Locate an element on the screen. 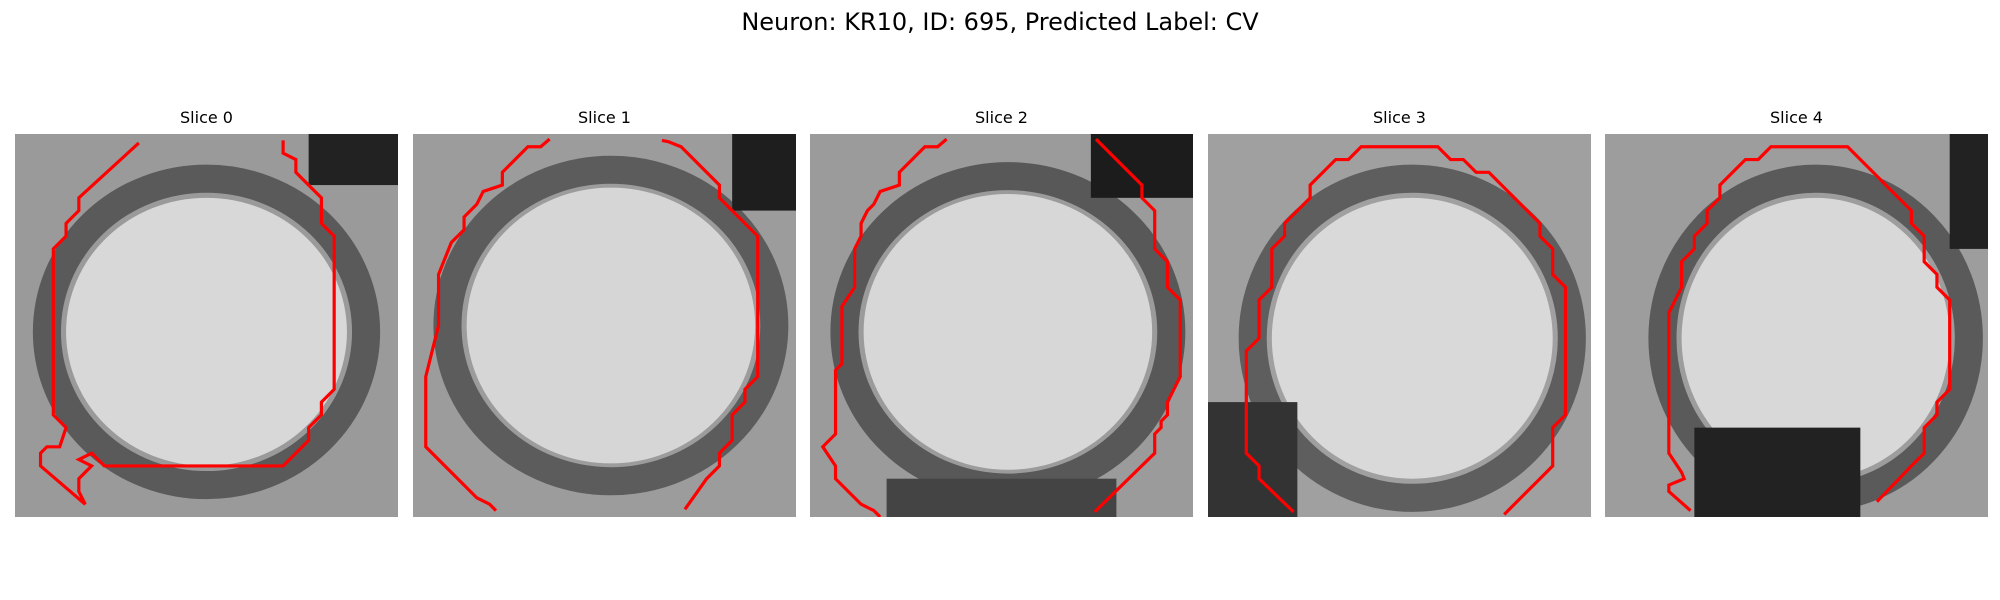  slice-title: Slice 1 is located at coordinates (604, 117).